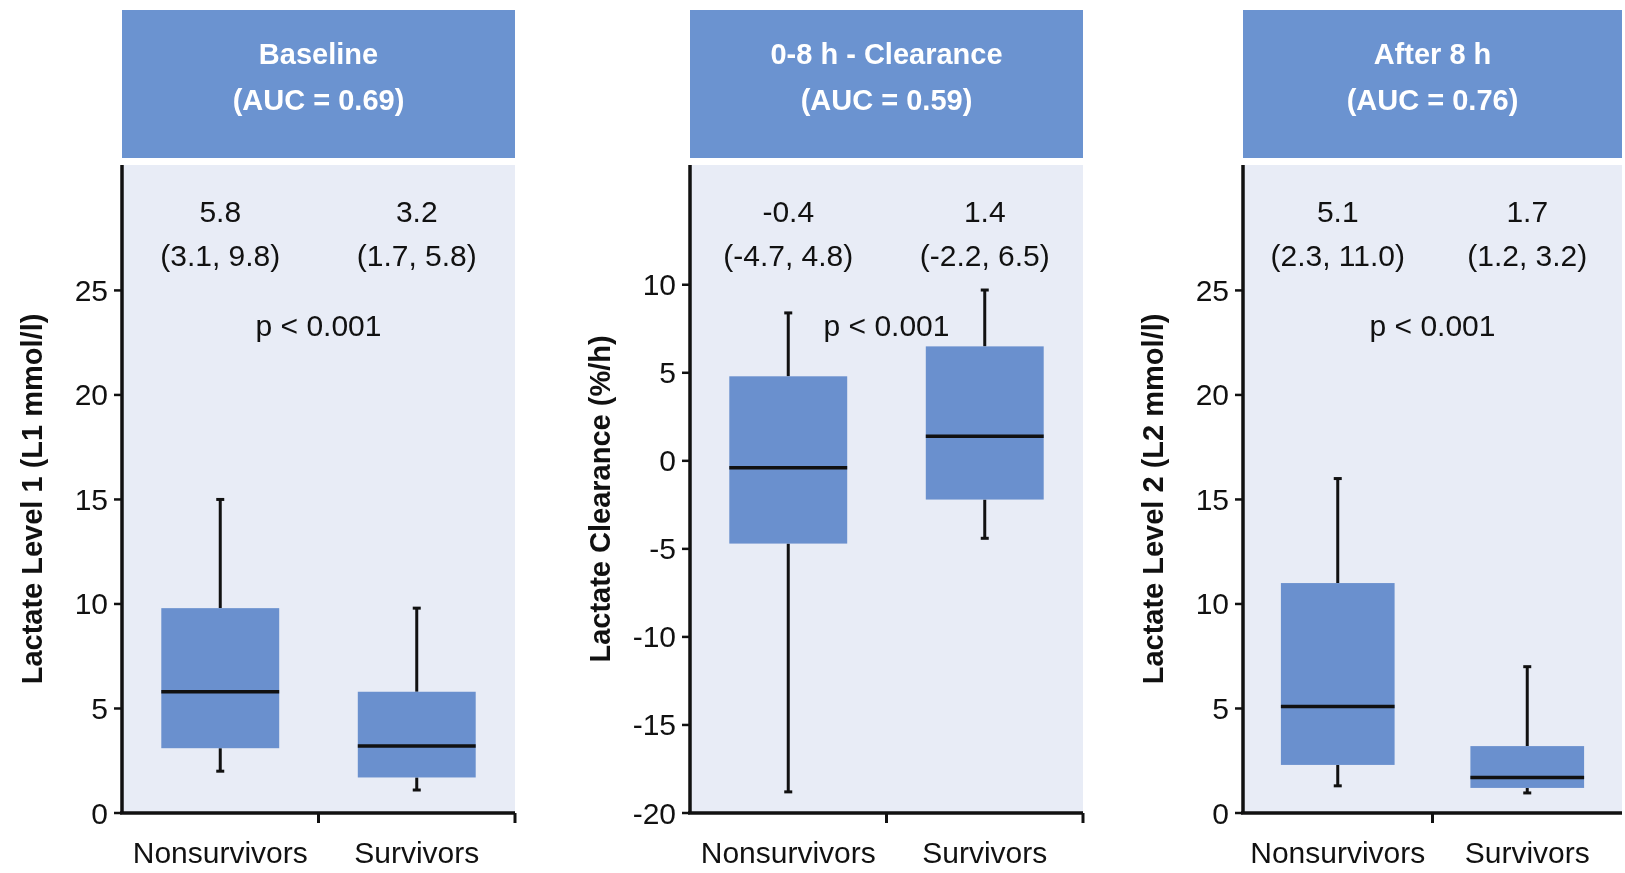 This screenshot has height=873, width=1625. I want to click on chart-title: After 8 h, so click(1432, 54).